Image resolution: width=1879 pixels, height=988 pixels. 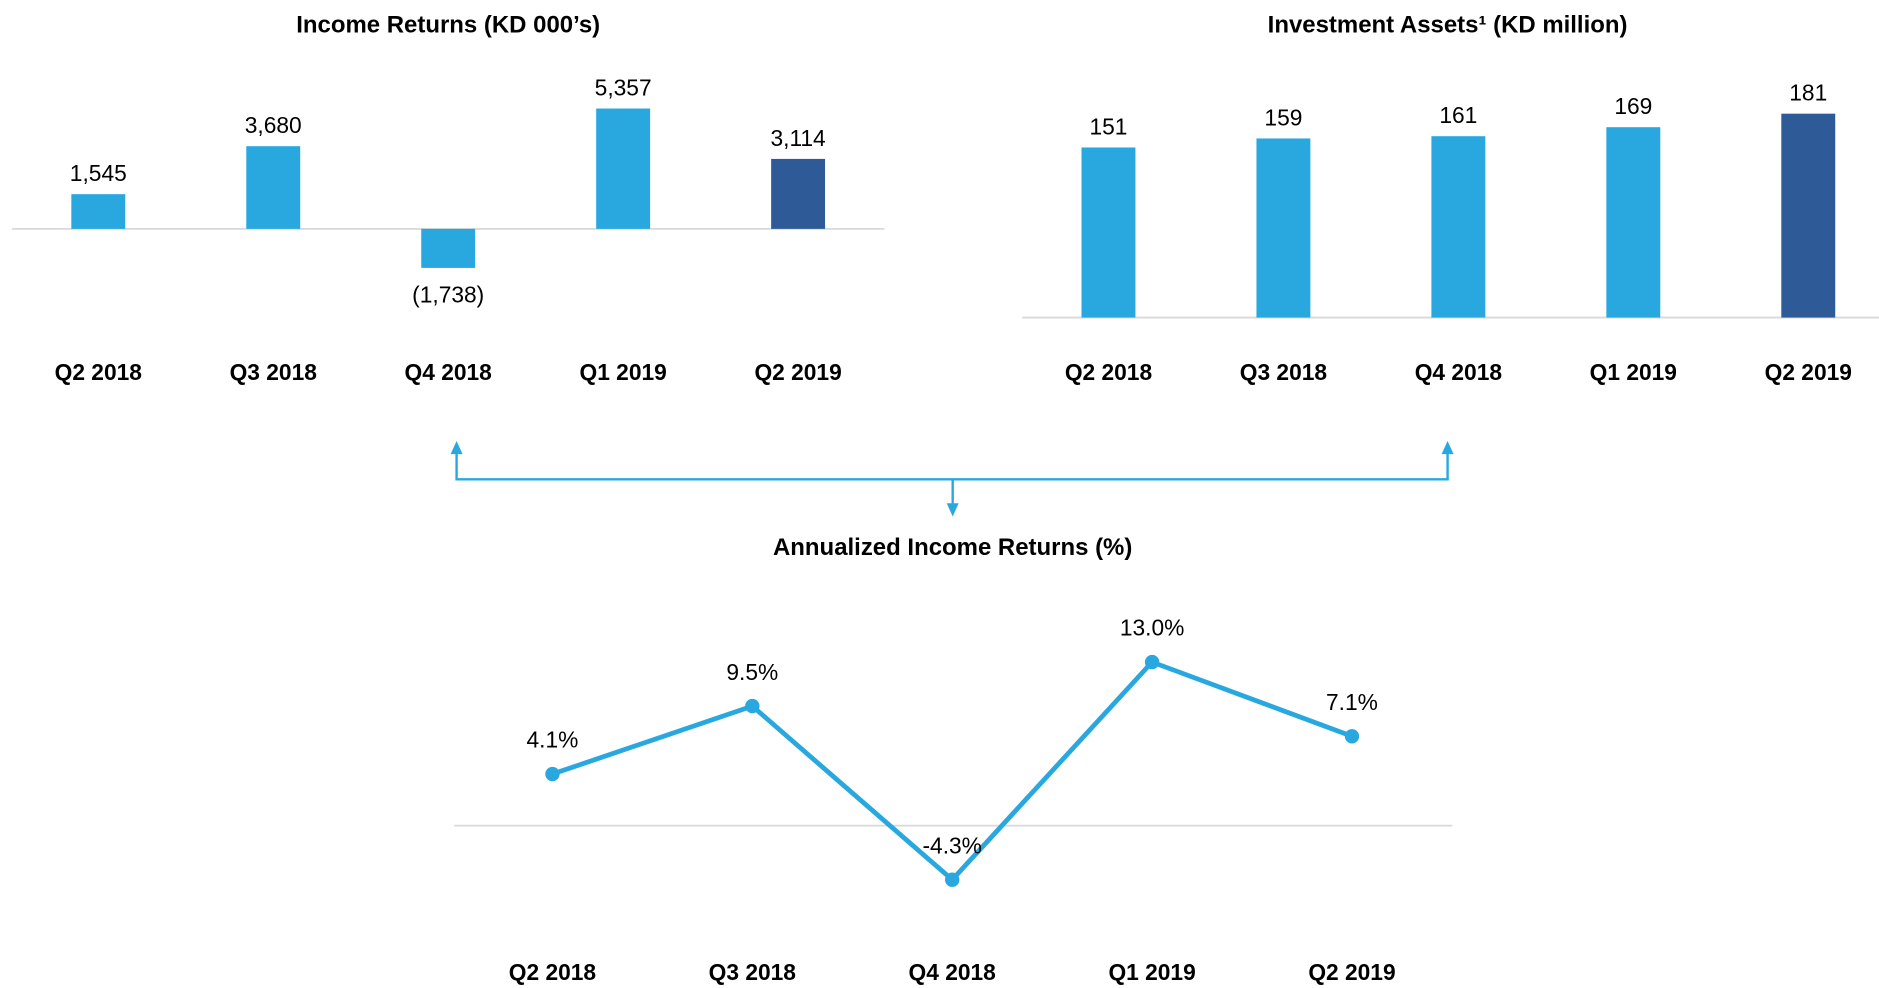 I want to click on data-label: 181, so click(x=1808, y=93).